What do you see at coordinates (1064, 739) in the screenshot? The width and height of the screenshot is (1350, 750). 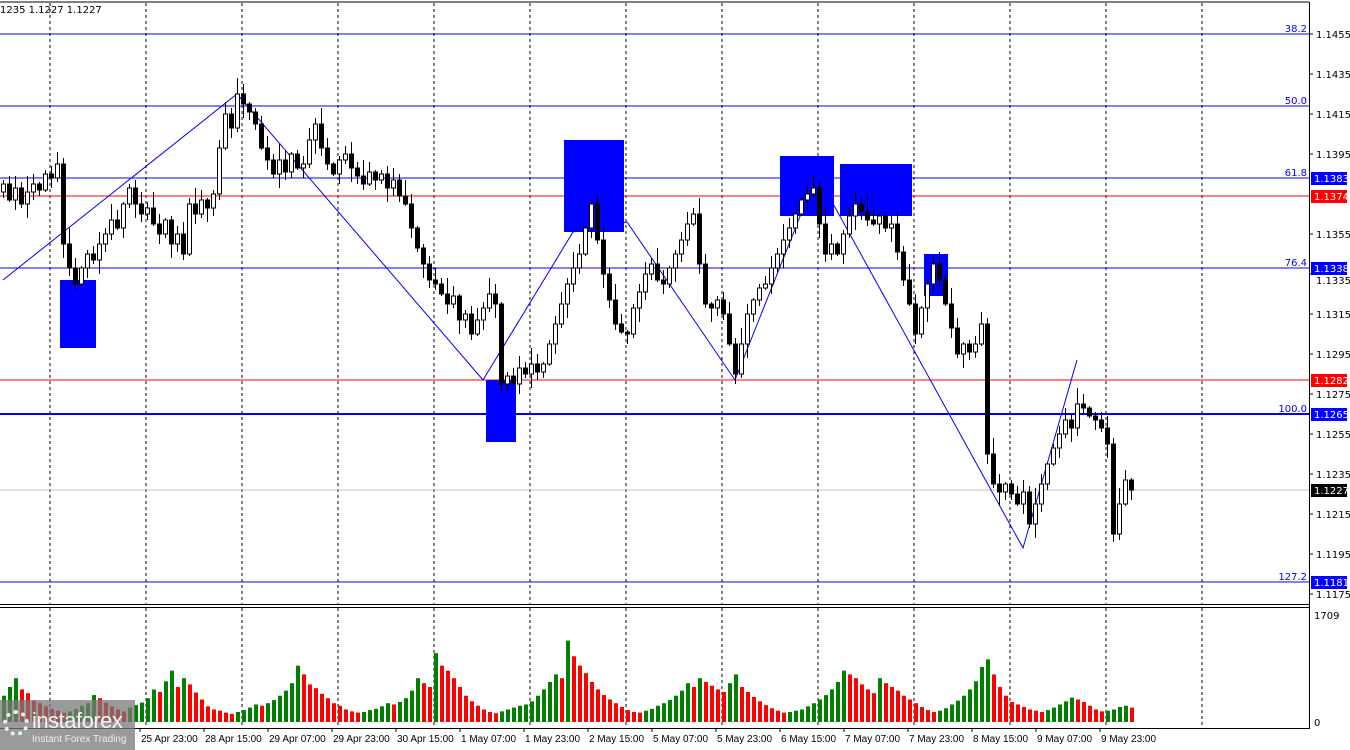 I see `time-label: 9 May 07:00` at bounding box center [1064, 739].